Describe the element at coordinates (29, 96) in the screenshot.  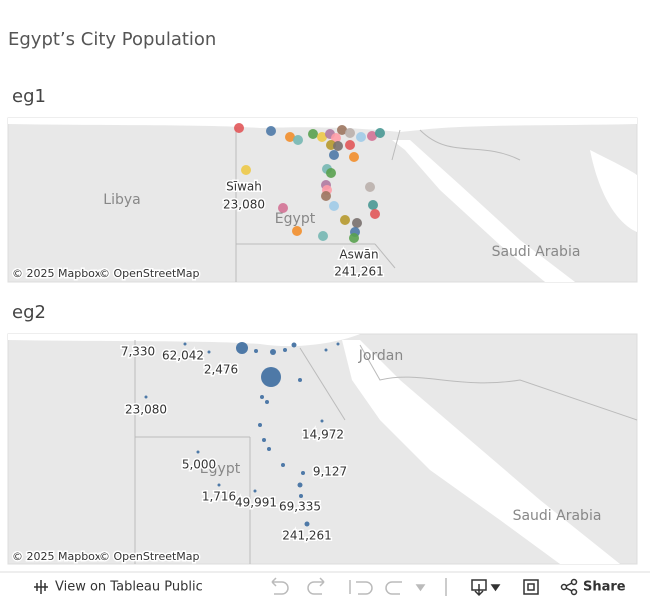
I see `sheet-title: eg1` at that location.